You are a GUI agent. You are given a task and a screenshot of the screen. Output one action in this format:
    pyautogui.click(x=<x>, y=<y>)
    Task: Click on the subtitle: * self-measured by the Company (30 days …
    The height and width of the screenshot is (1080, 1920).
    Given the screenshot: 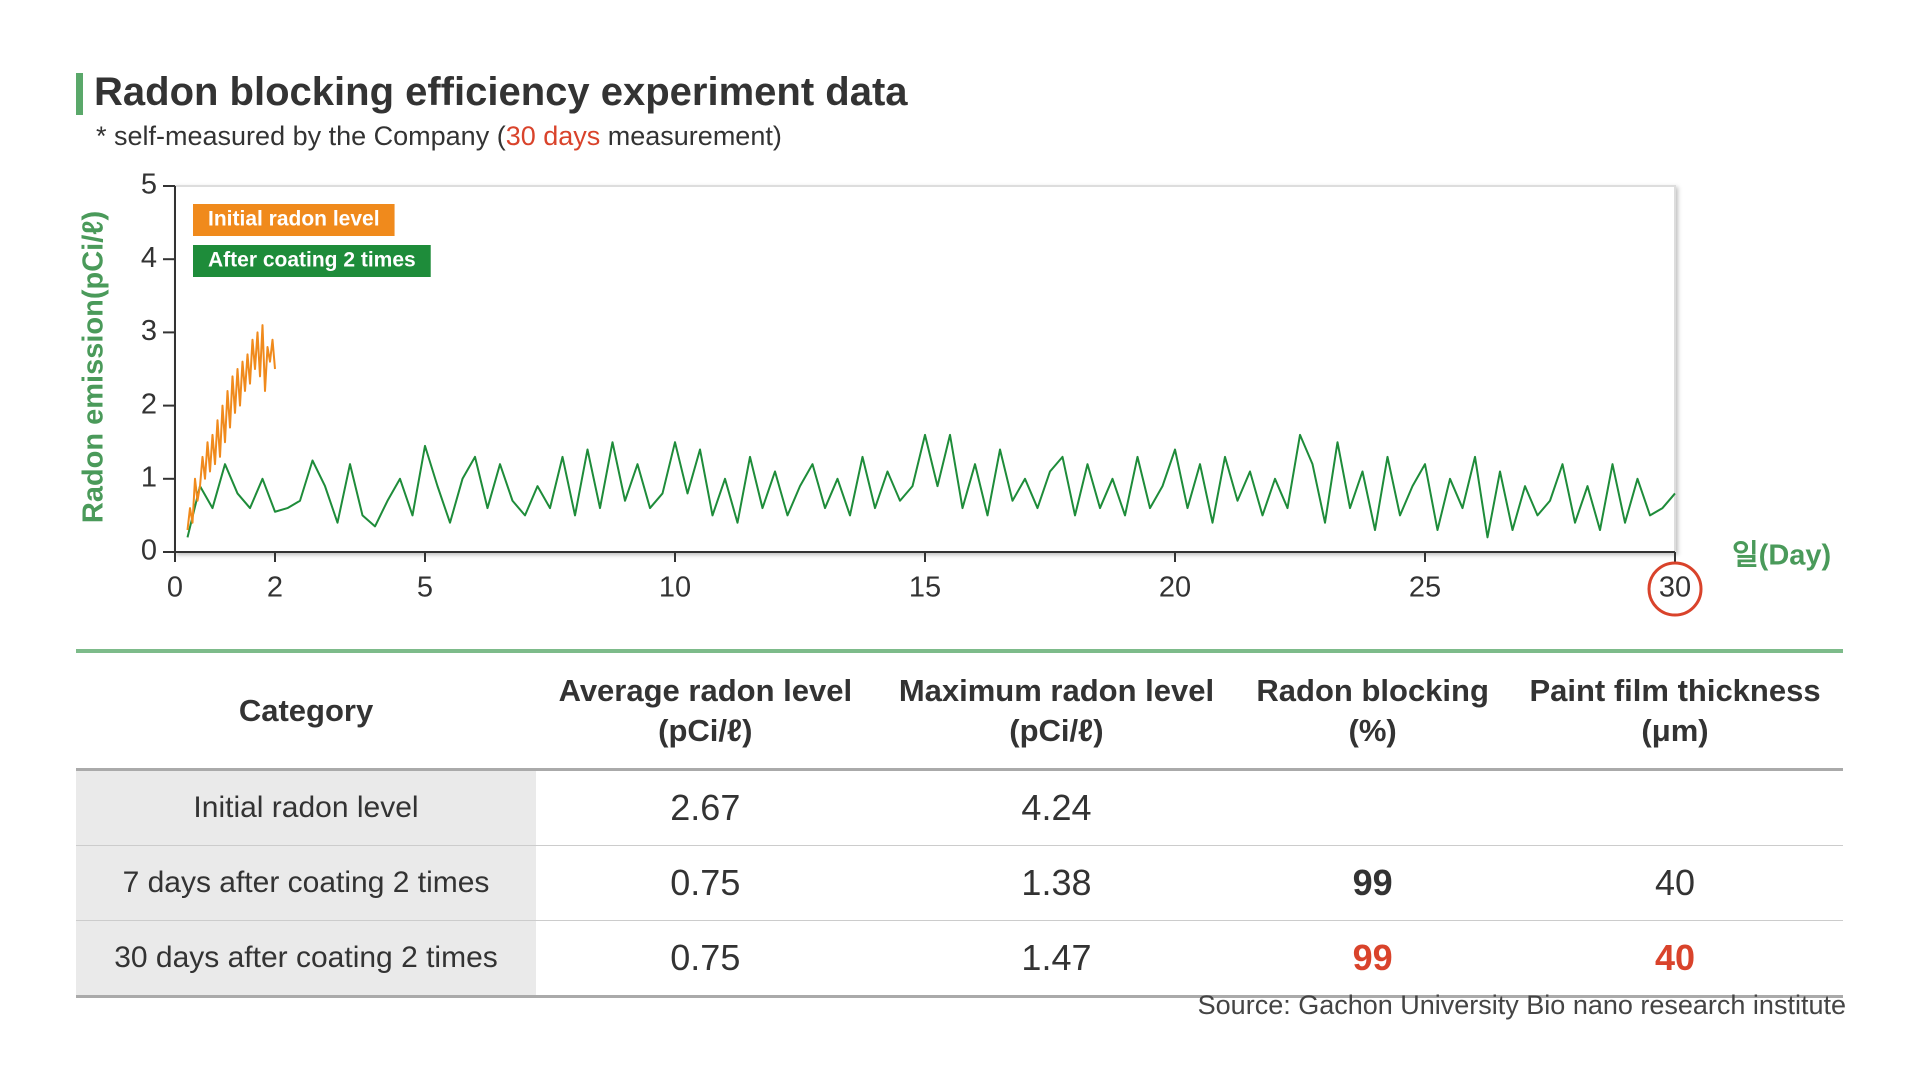 What is the action you would take?
    pyautogui.click(x=439, y=136)
    